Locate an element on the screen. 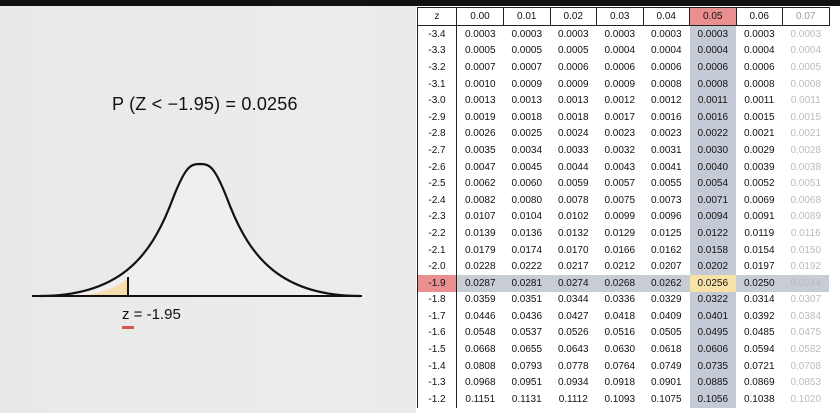  table-cell: 0.0162 is located at coordinates (666, 250).